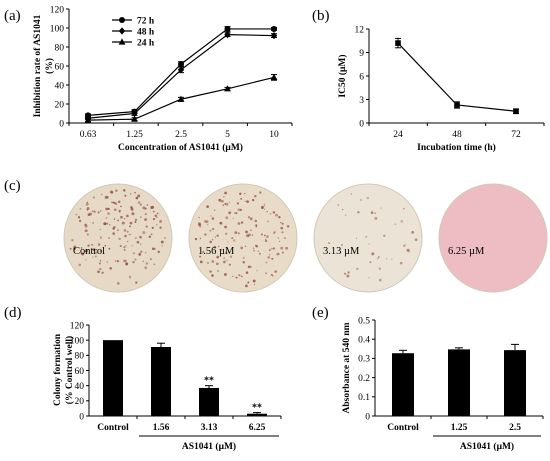  Describe the element at coordinates (321, 16) in the screenshot. I see `panel-label-b: (b)` at that location.